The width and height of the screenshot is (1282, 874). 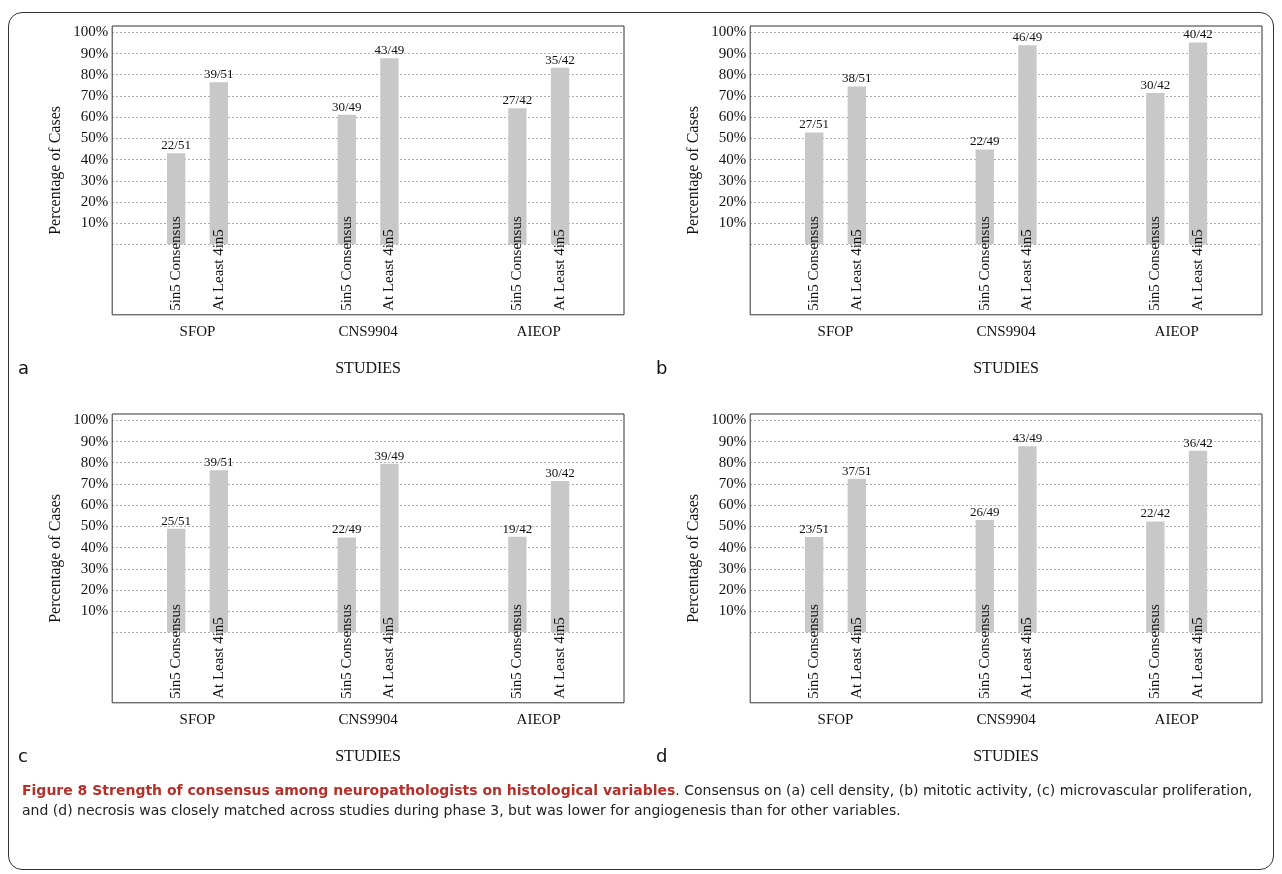 I want to click on text: c, so click(x=23, y=755).